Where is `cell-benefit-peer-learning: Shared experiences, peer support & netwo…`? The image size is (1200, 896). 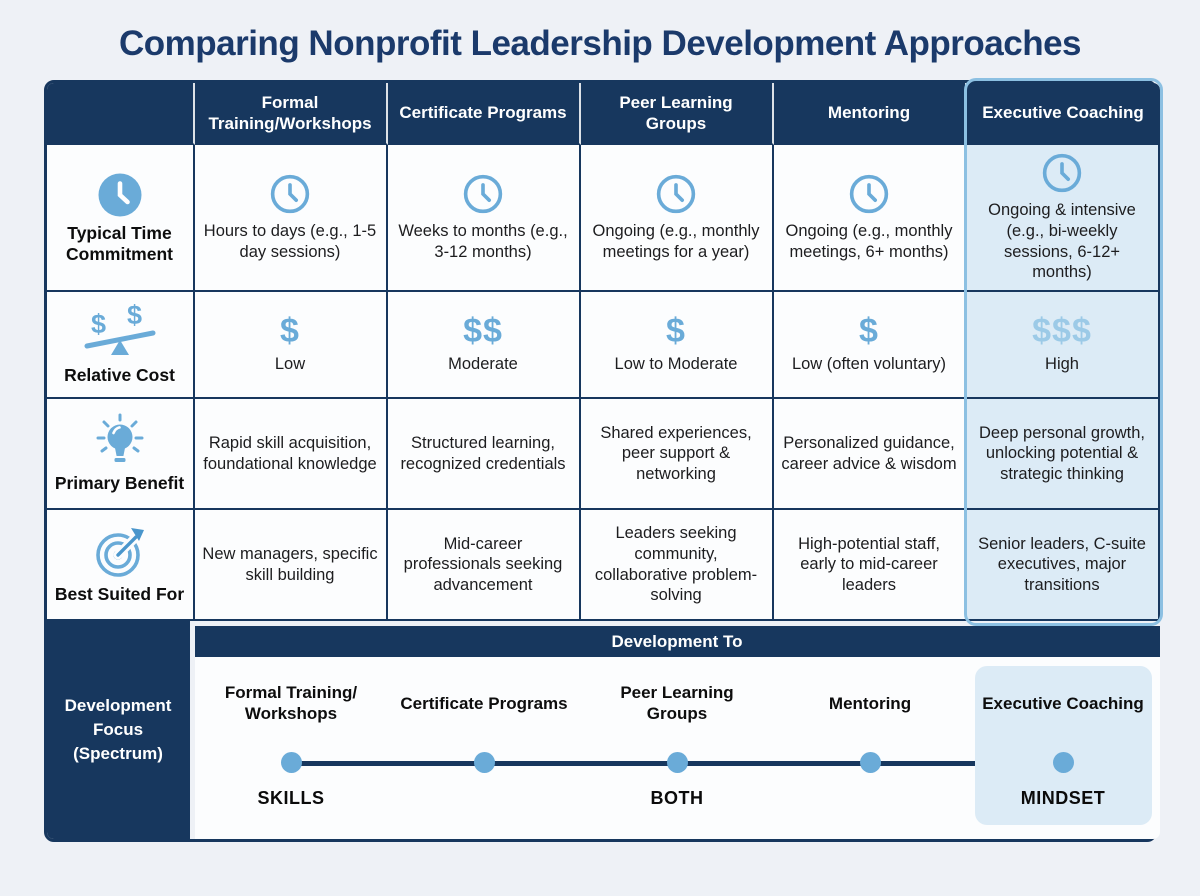 cell-benefit-peer-learning: Shared experiences, peer support & netwo… is located at coordinates (677, 454).